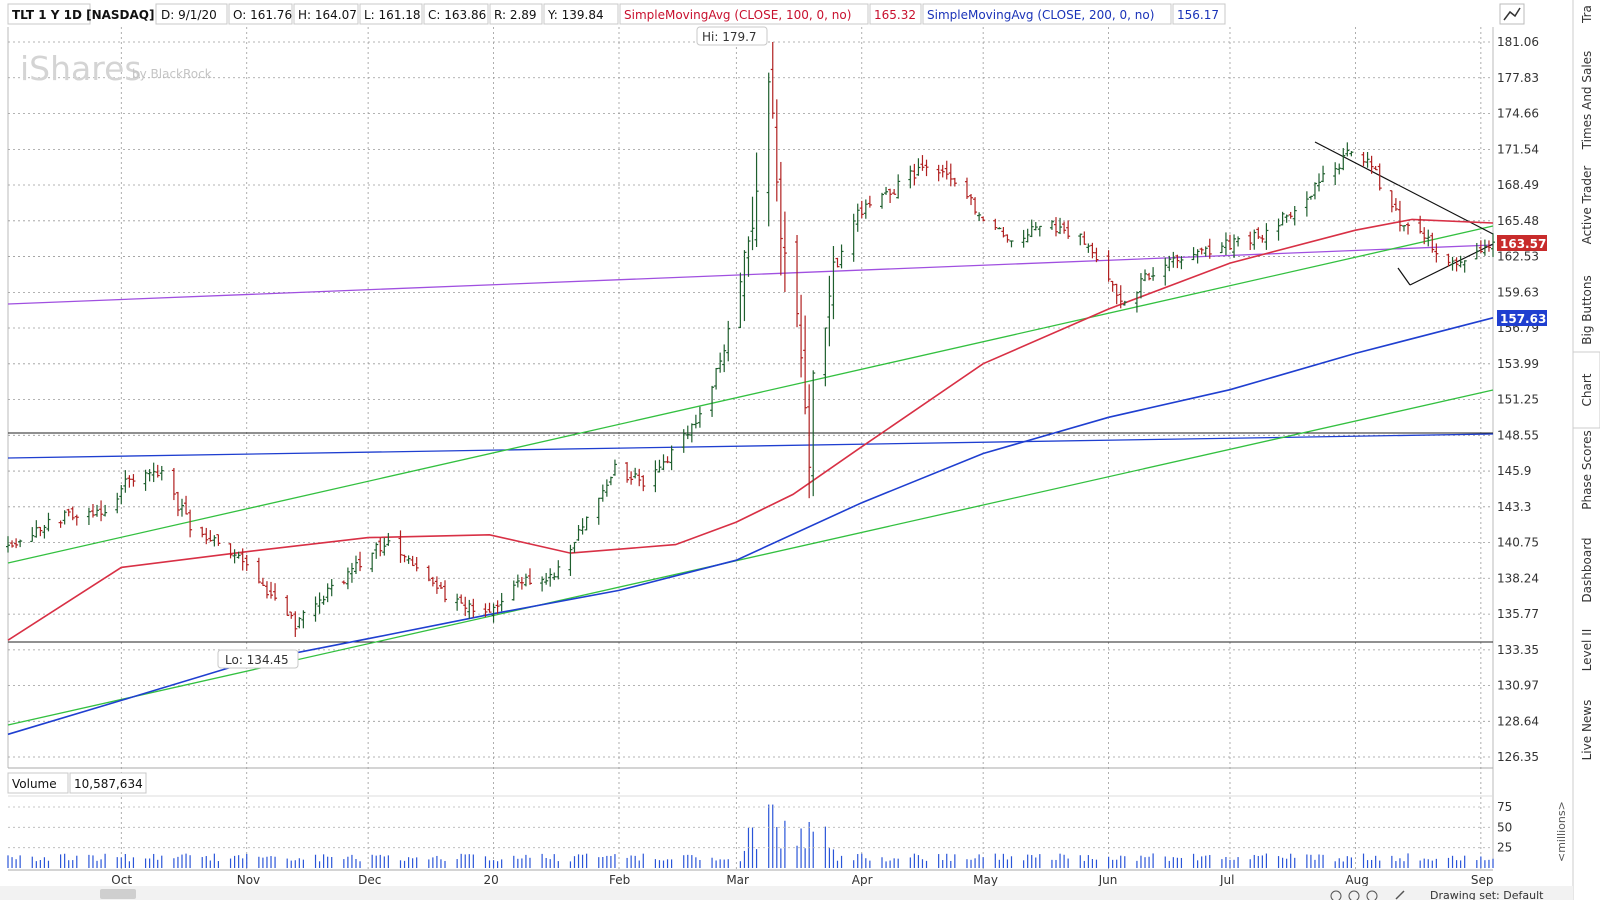 Image resolution: width=1600 pixels, height=904 pixels. I want to click on info-range: R: 2.89, so click(515, 15).